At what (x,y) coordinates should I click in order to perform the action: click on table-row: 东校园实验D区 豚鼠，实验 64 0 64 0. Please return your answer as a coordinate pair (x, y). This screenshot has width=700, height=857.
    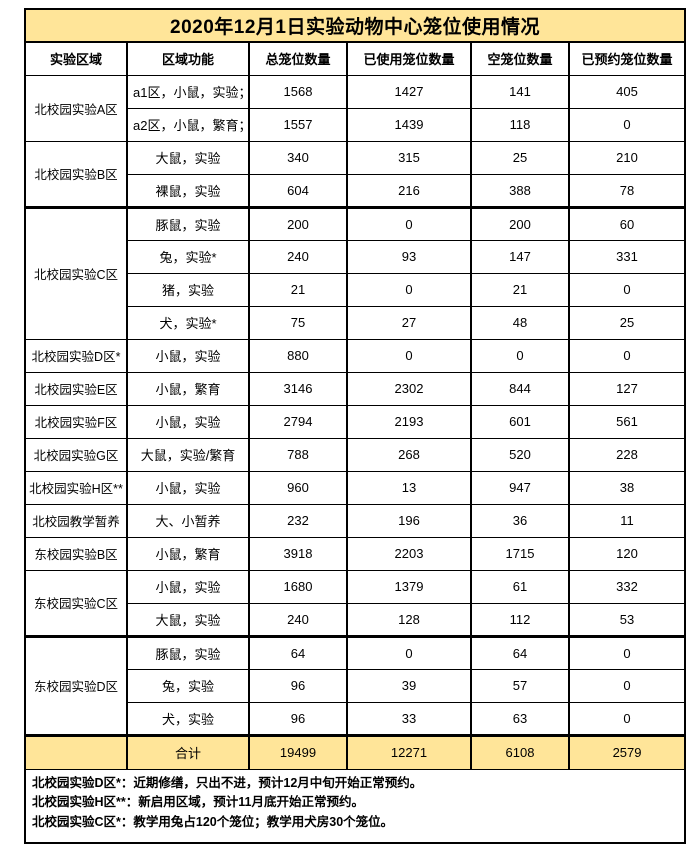
    Looking at the image, I should click on (355, 685).